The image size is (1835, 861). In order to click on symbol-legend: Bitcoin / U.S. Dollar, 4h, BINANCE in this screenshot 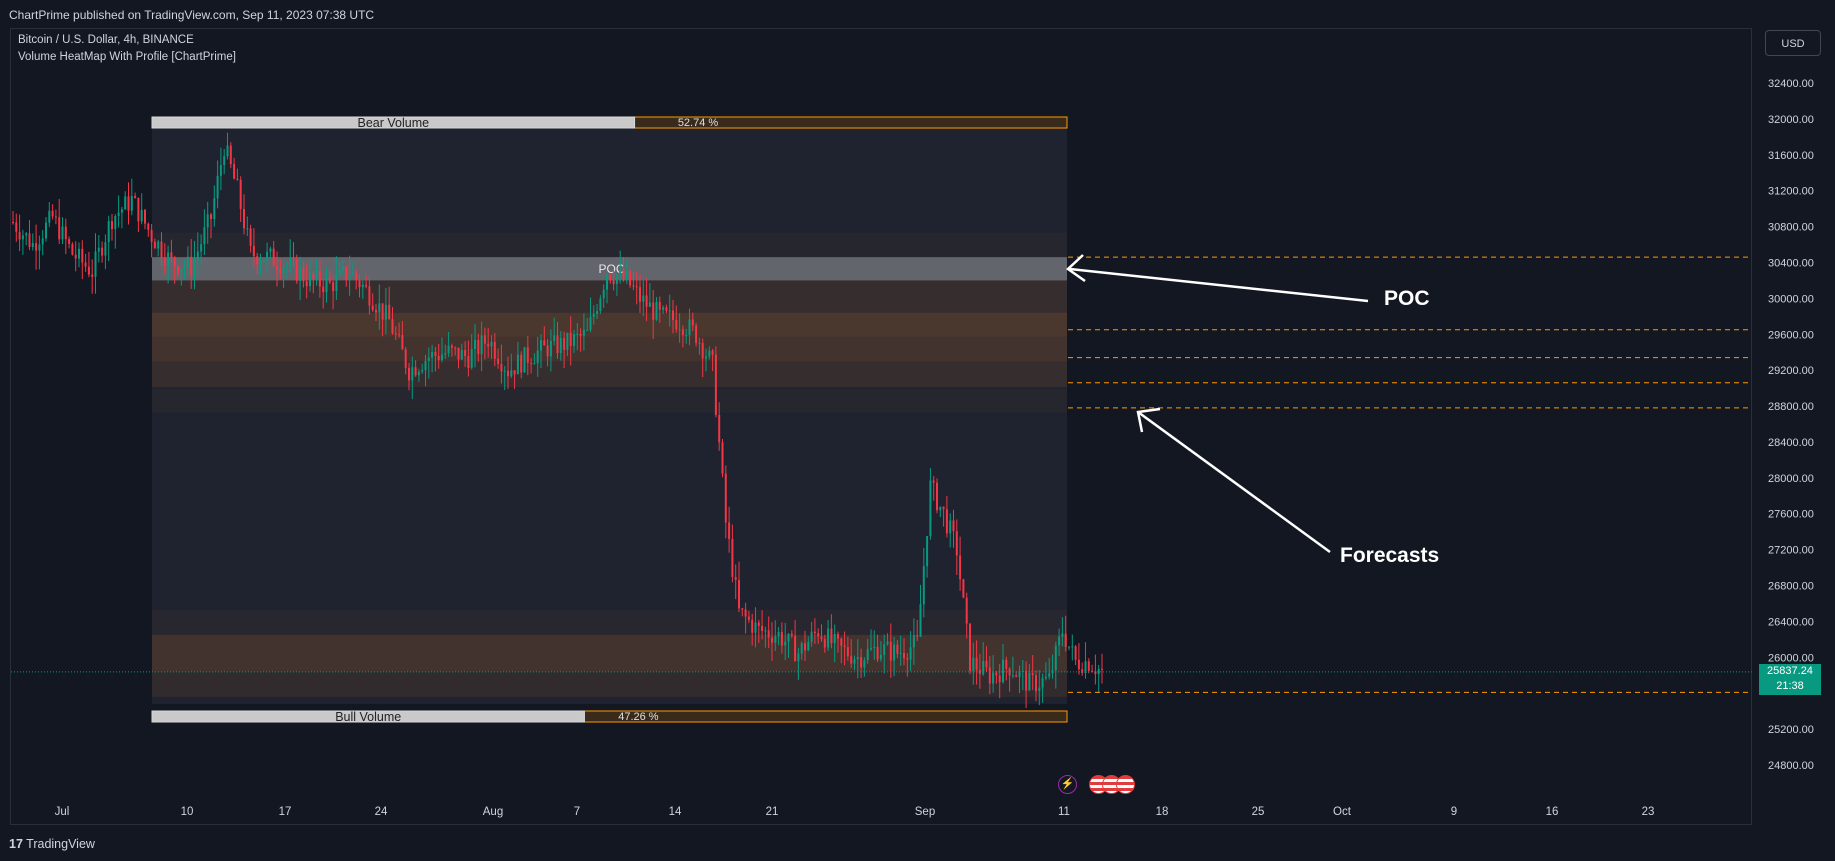, I will do `click(106, 40)`.